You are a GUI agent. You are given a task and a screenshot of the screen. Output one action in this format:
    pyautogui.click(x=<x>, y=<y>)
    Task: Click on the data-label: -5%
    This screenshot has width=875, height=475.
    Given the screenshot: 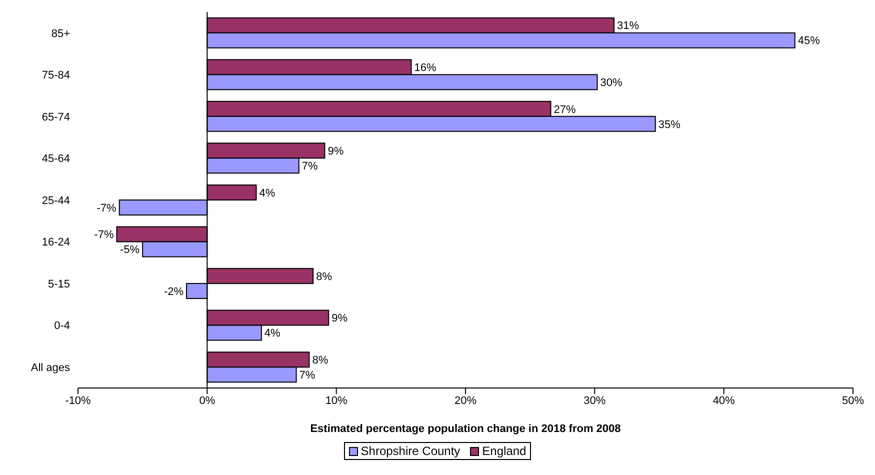 What is the action you would take?
    pyautogui.click(x=130, y=250)
    